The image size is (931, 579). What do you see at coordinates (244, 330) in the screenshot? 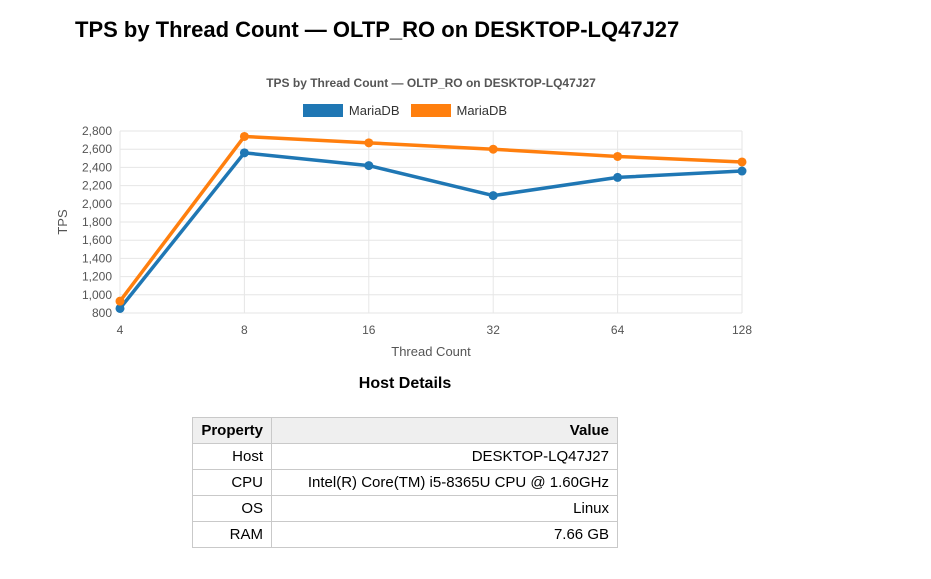
I see `x-tick-label: 8` at bounding box center [244, 330].